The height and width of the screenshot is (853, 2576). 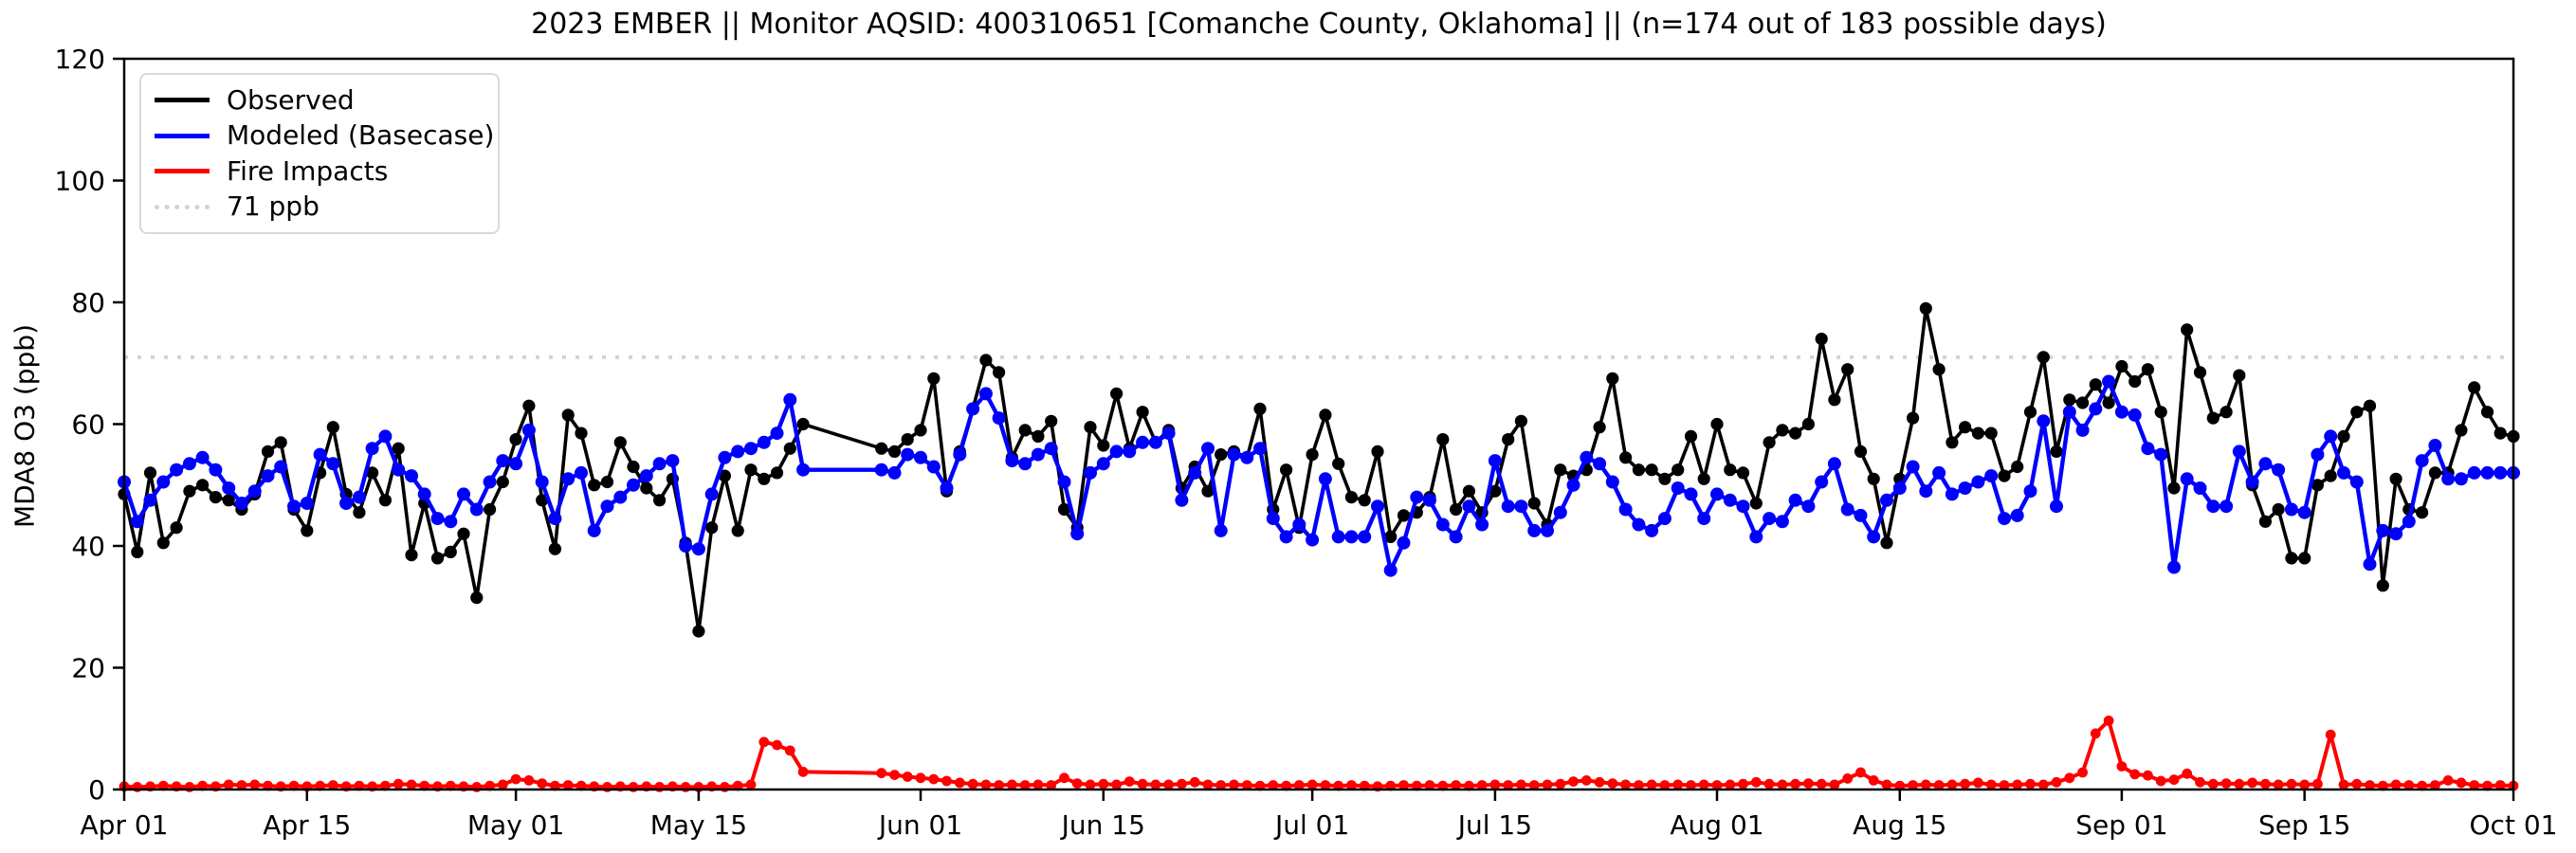 What do you see at coordinates (308, 170) in the screenshot?
I see `legend-label: Fire Impacts` at bounding box center [308, 170].